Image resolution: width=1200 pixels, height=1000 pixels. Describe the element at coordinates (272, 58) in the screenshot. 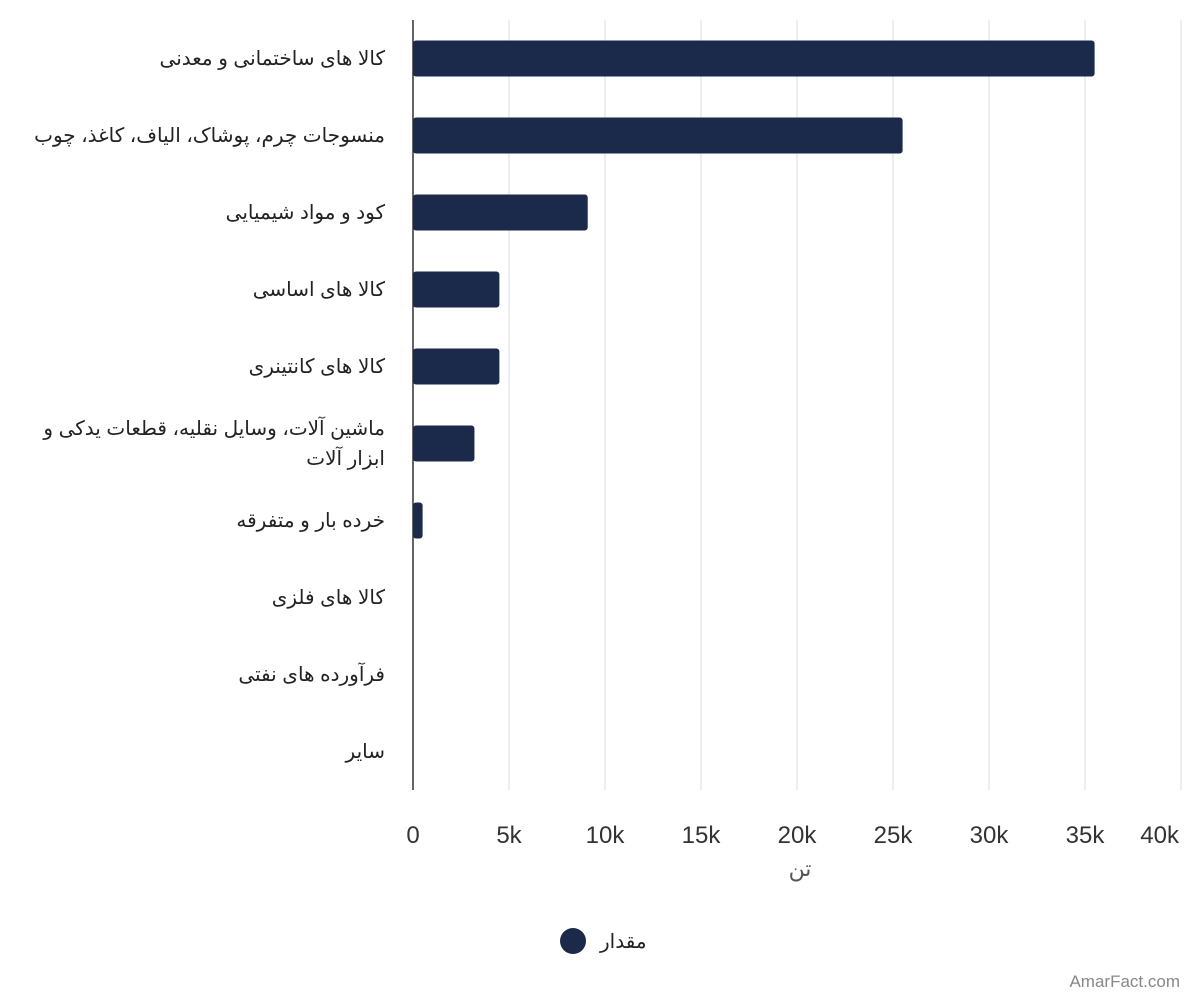

I see `category-label: کالا های ساختمانی و معدنی` at that location.